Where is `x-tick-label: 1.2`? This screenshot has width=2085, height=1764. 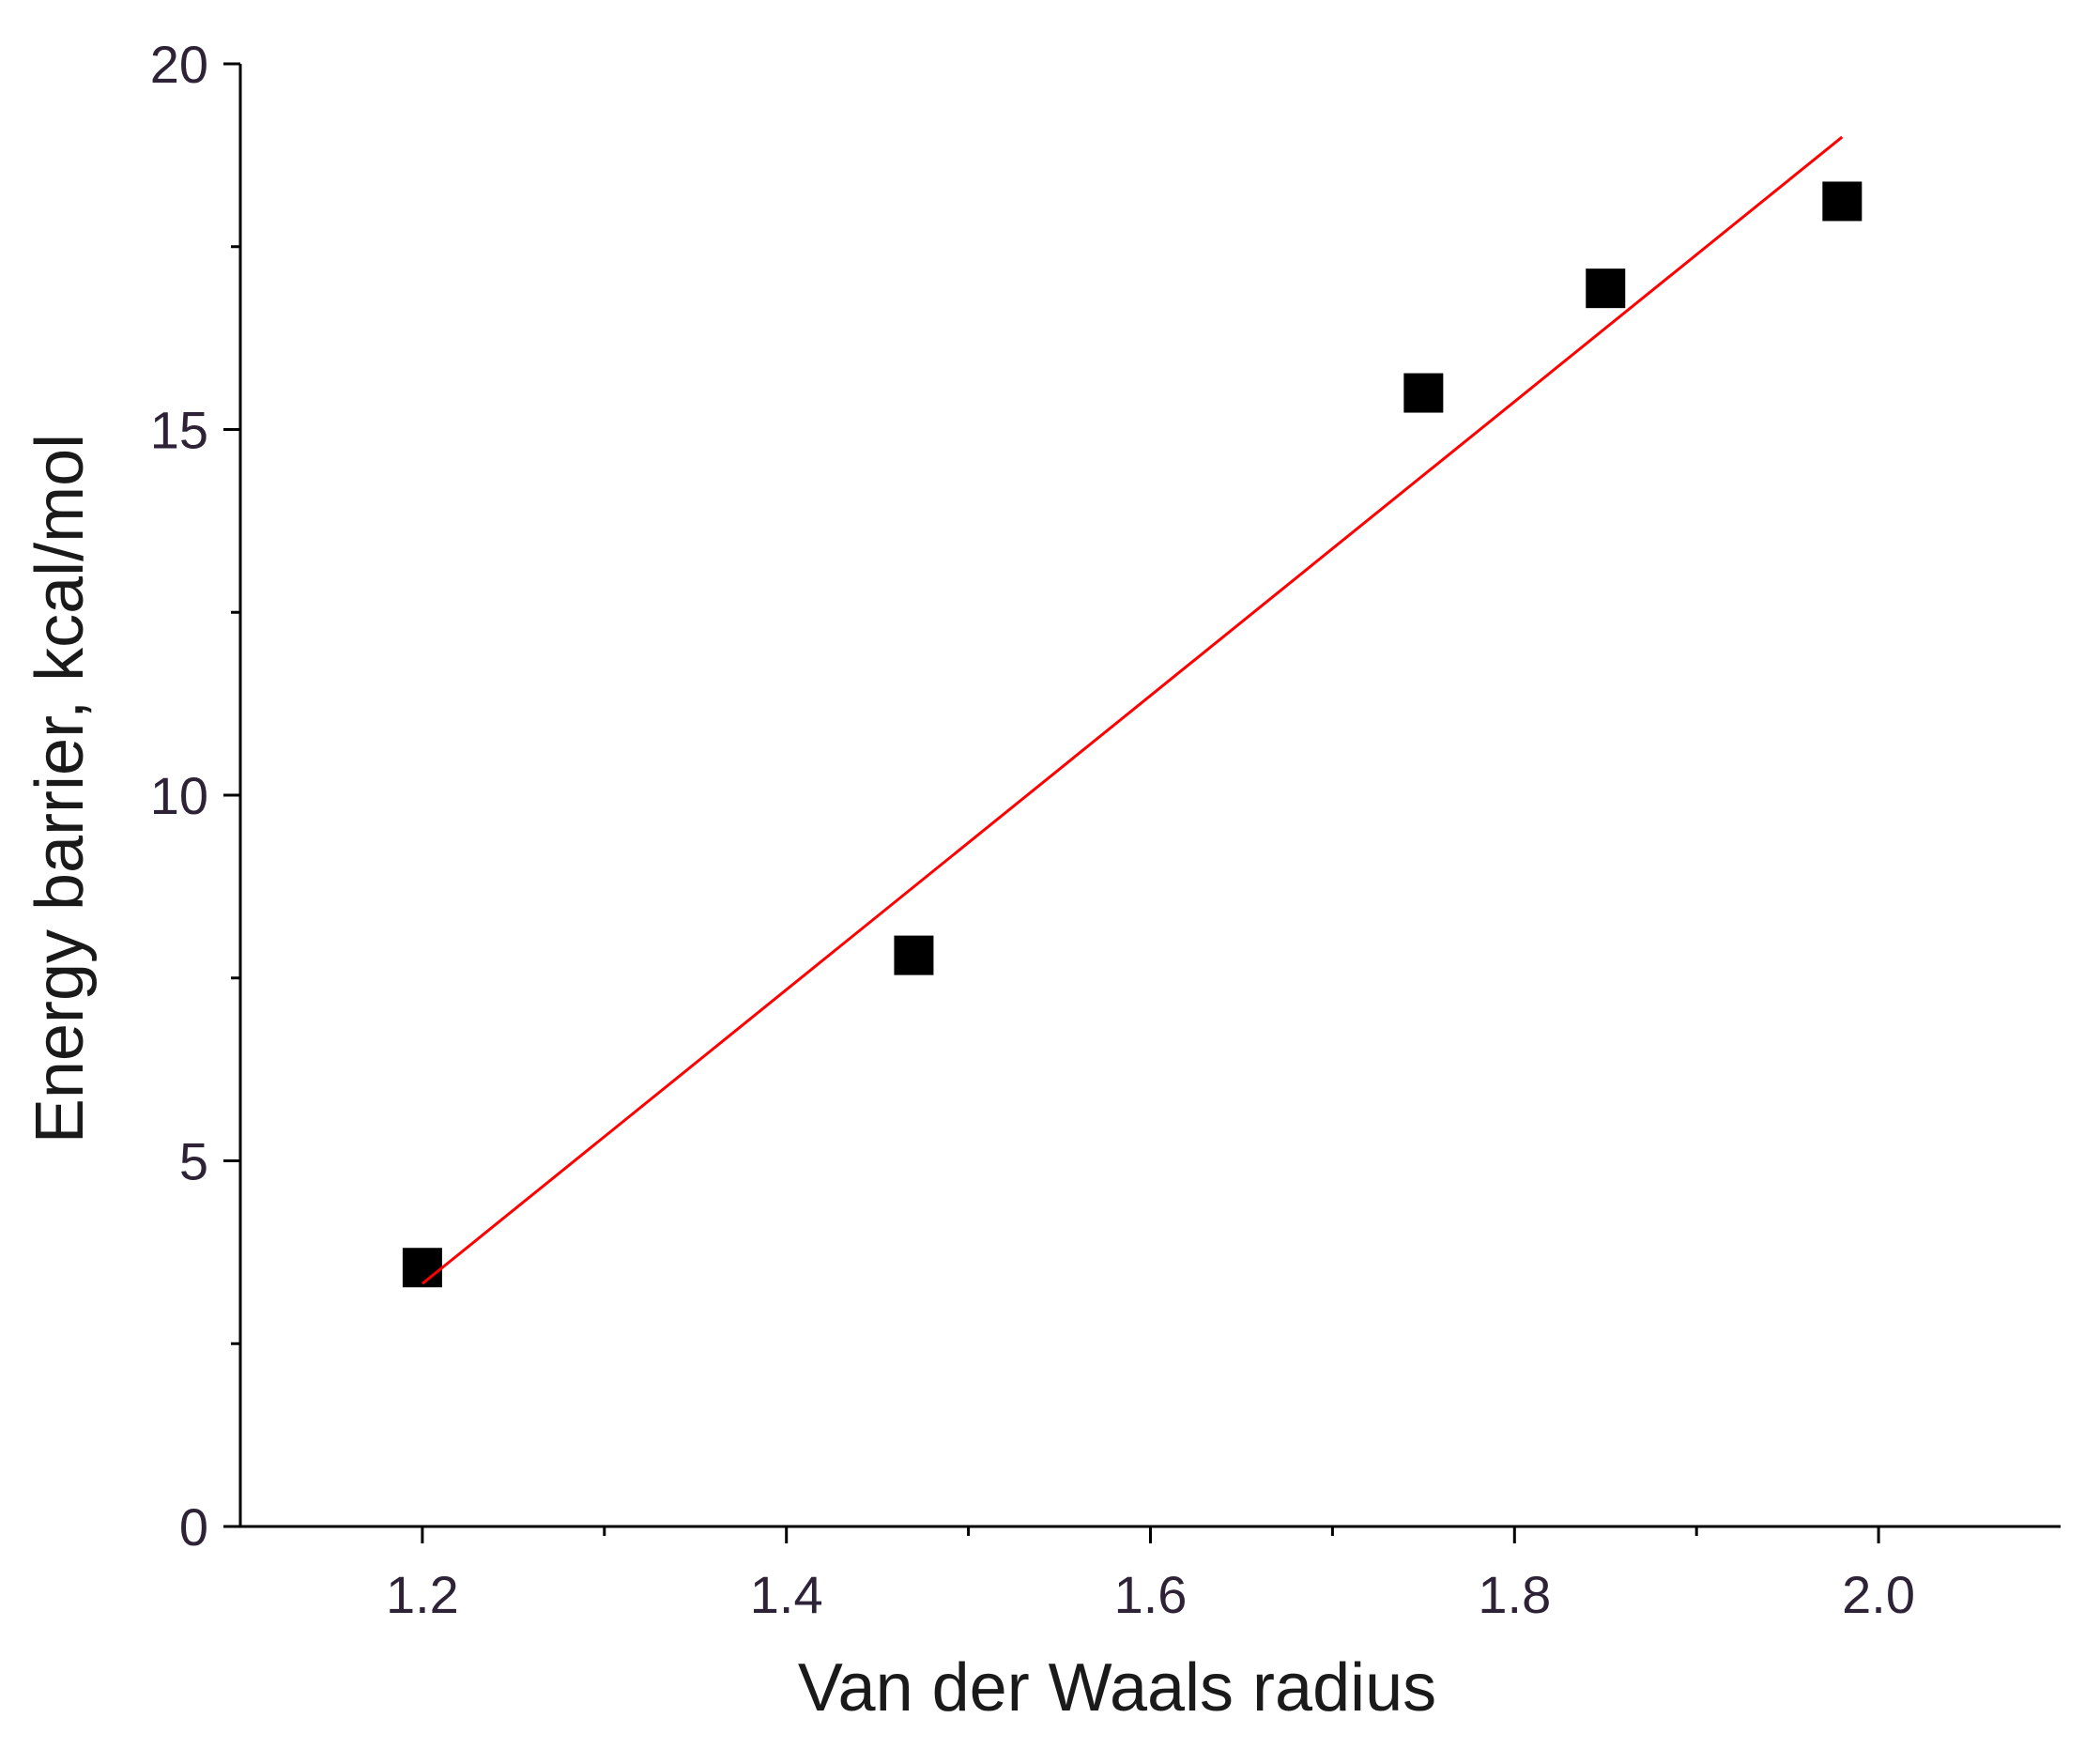 x-tick-label: 1.2 is located at coordinates (423, 1594).